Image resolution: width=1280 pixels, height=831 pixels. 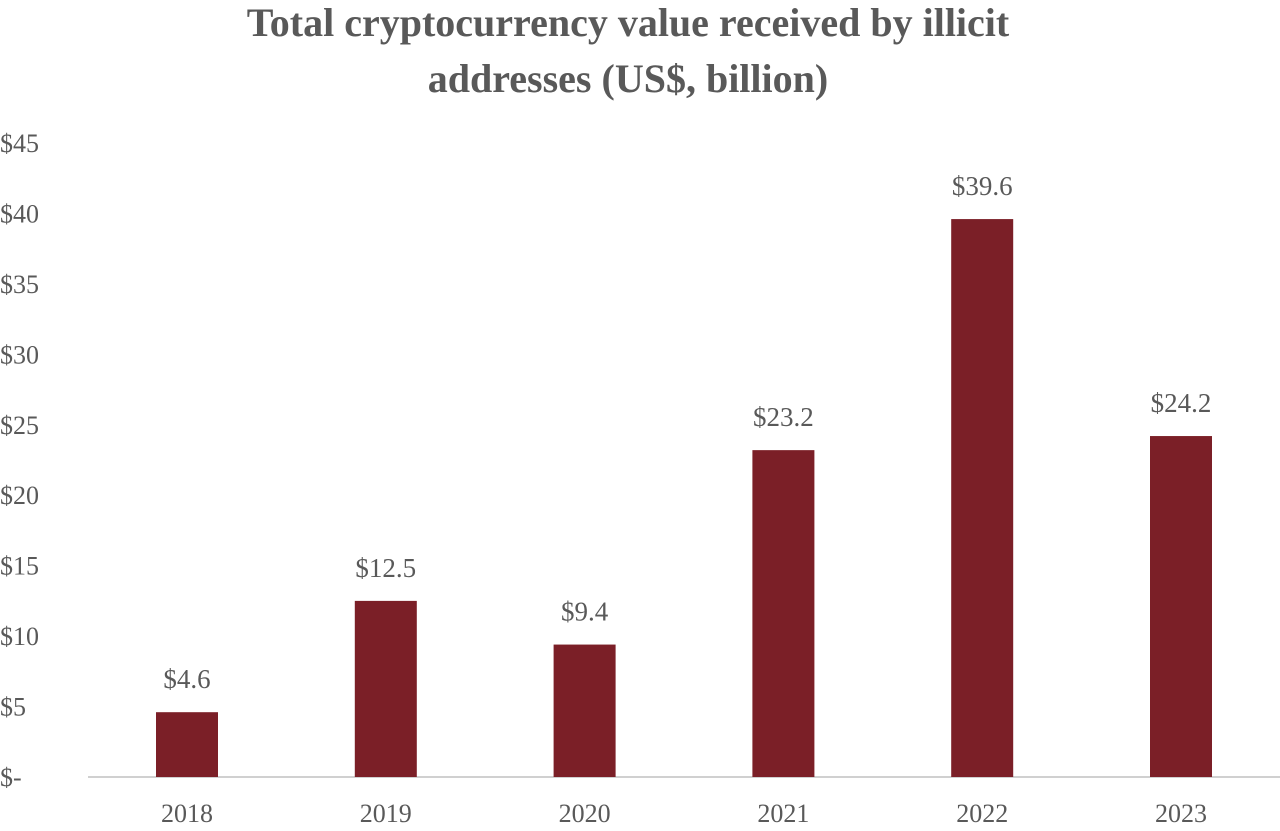 I want to click on data-label: $39.6, so click(x=982, y=186).